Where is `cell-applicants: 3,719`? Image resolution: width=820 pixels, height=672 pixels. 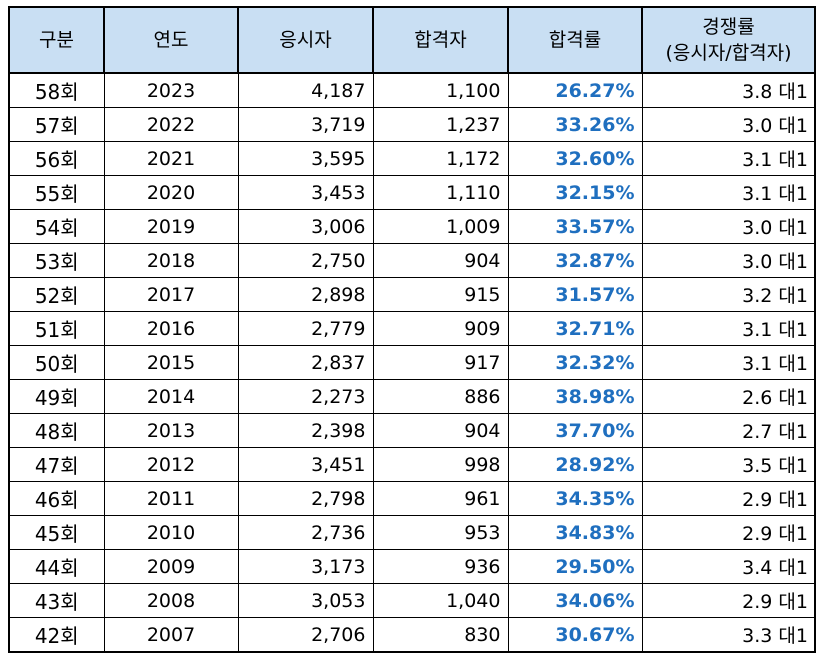
cell-applicants: 3,719 is located at coordinates (305, 124).